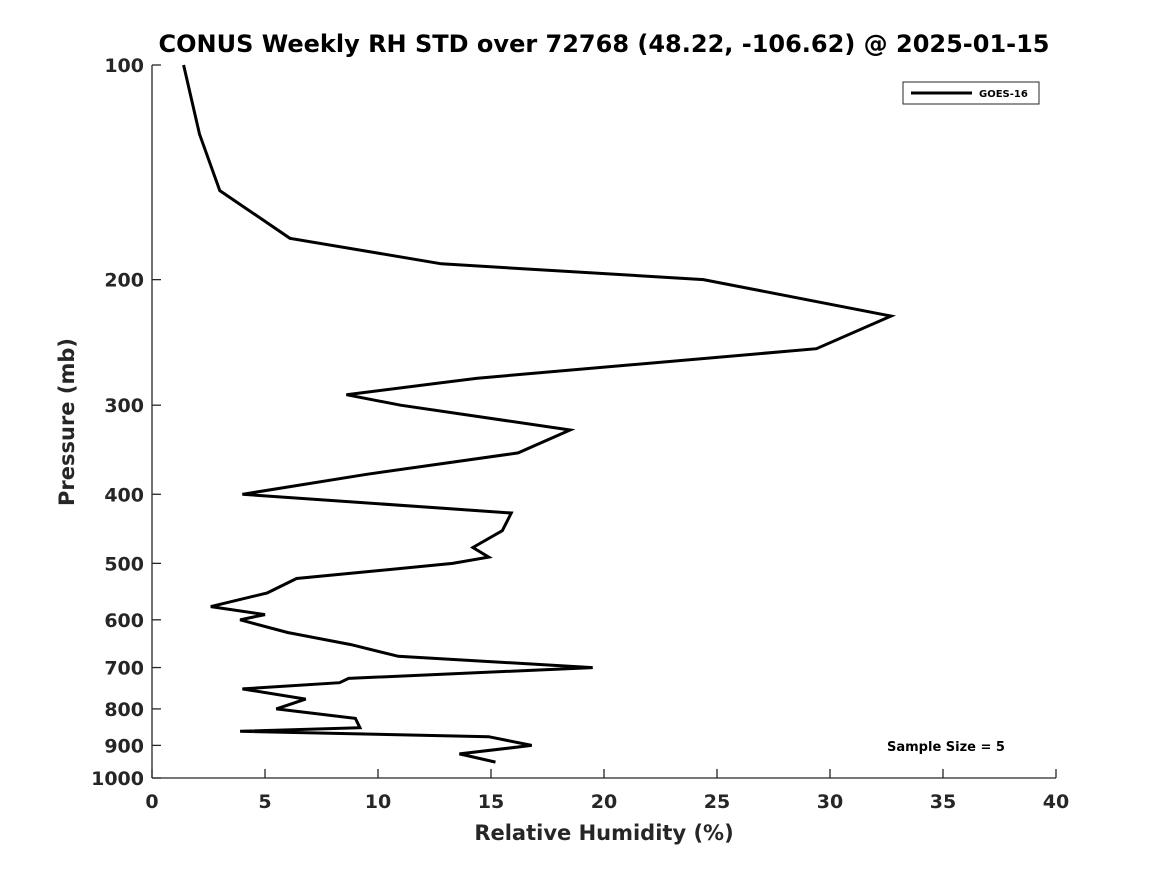  I want to click on y-tick-label: 900, so click(124, 746).